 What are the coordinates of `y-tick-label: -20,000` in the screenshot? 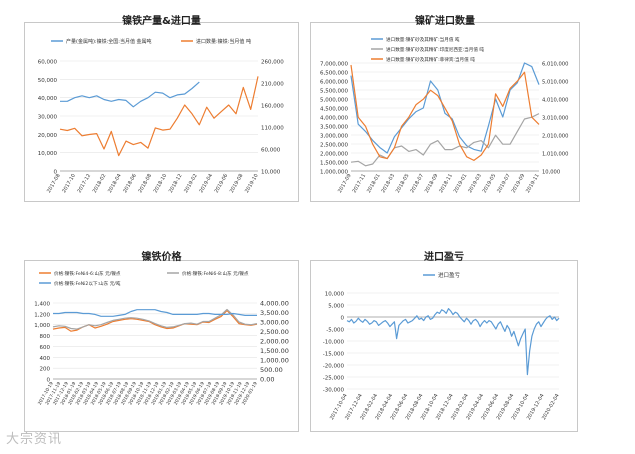 It's located at (334, 367).